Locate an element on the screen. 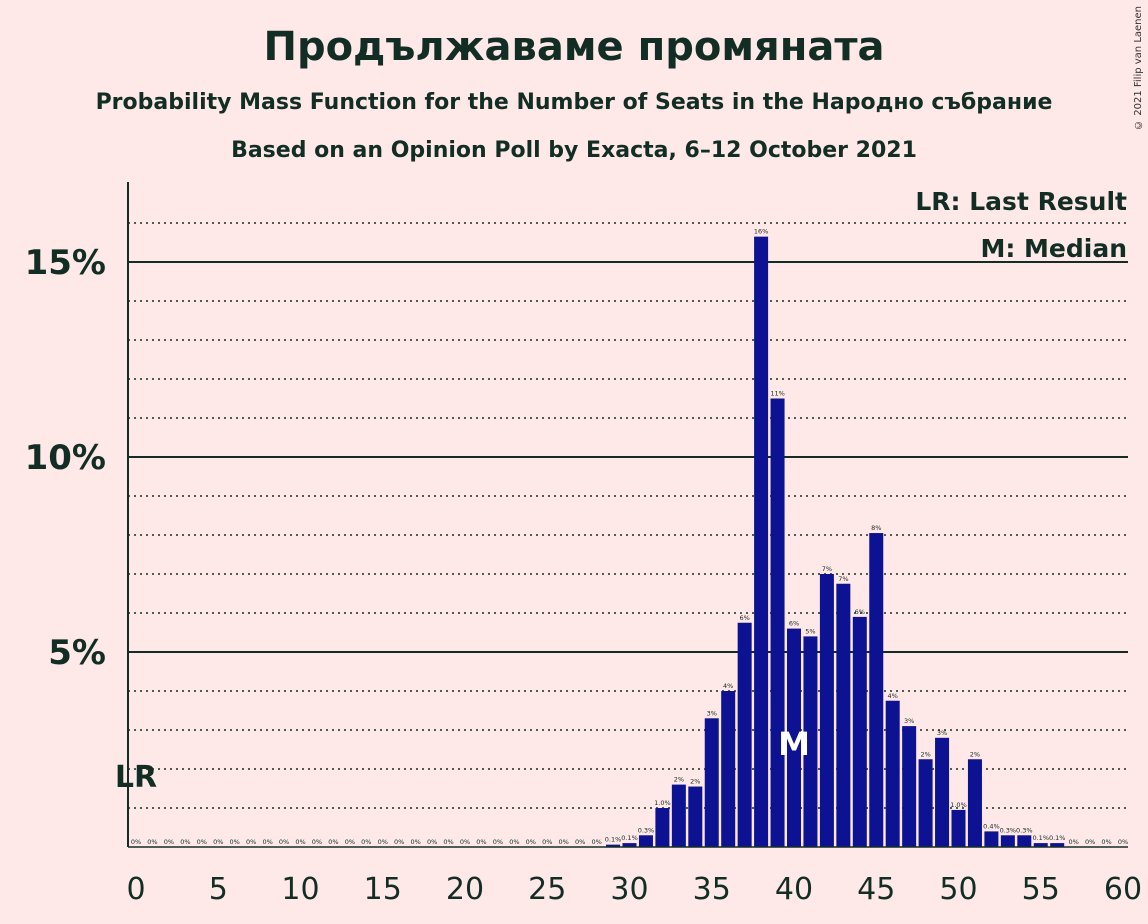 The height and width of the screenshot is (924, 1148). x-tick-label: 30 is located at coordinates (629, 889).